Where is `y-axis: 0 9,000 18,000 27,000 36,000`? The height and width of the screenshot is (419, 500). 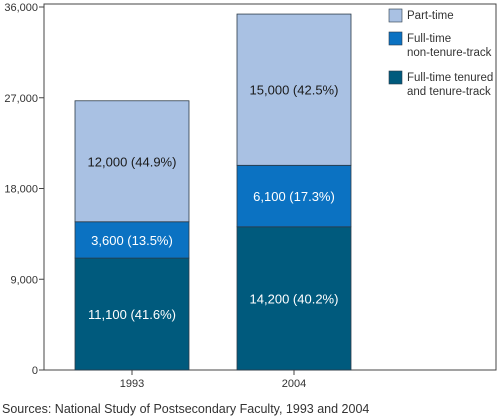
y-axis: 0 9,000 18,000 27,000 36,000 is located at coordinates (24, 189).